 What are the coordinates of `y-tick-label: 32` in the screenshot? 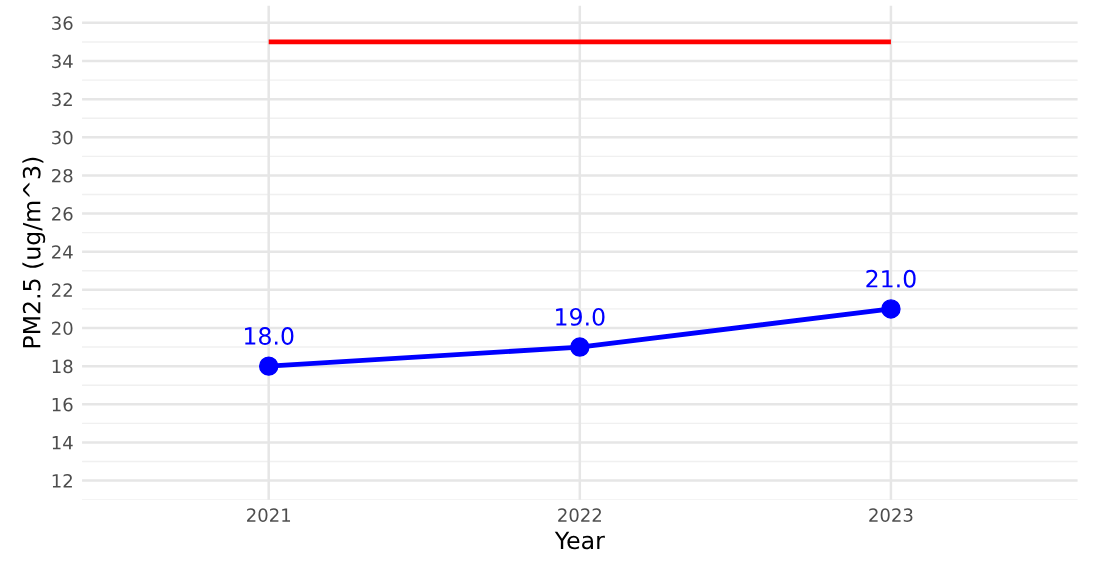 It's located at (62, 99).